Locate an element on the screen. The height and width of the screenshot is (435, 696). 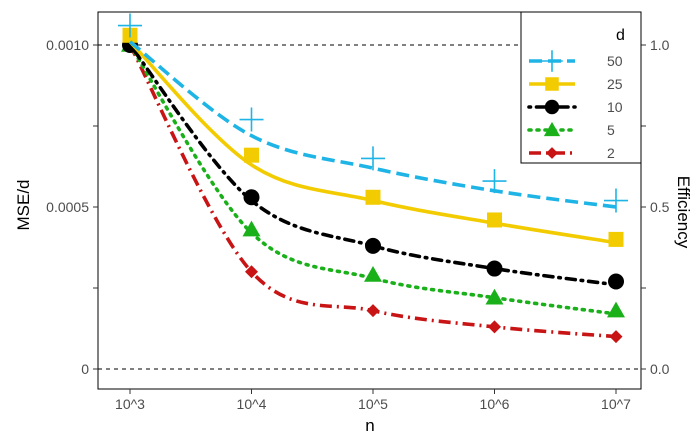
y-axis: 0 0.0005 0.0010 is located at coordinates (72, 207).